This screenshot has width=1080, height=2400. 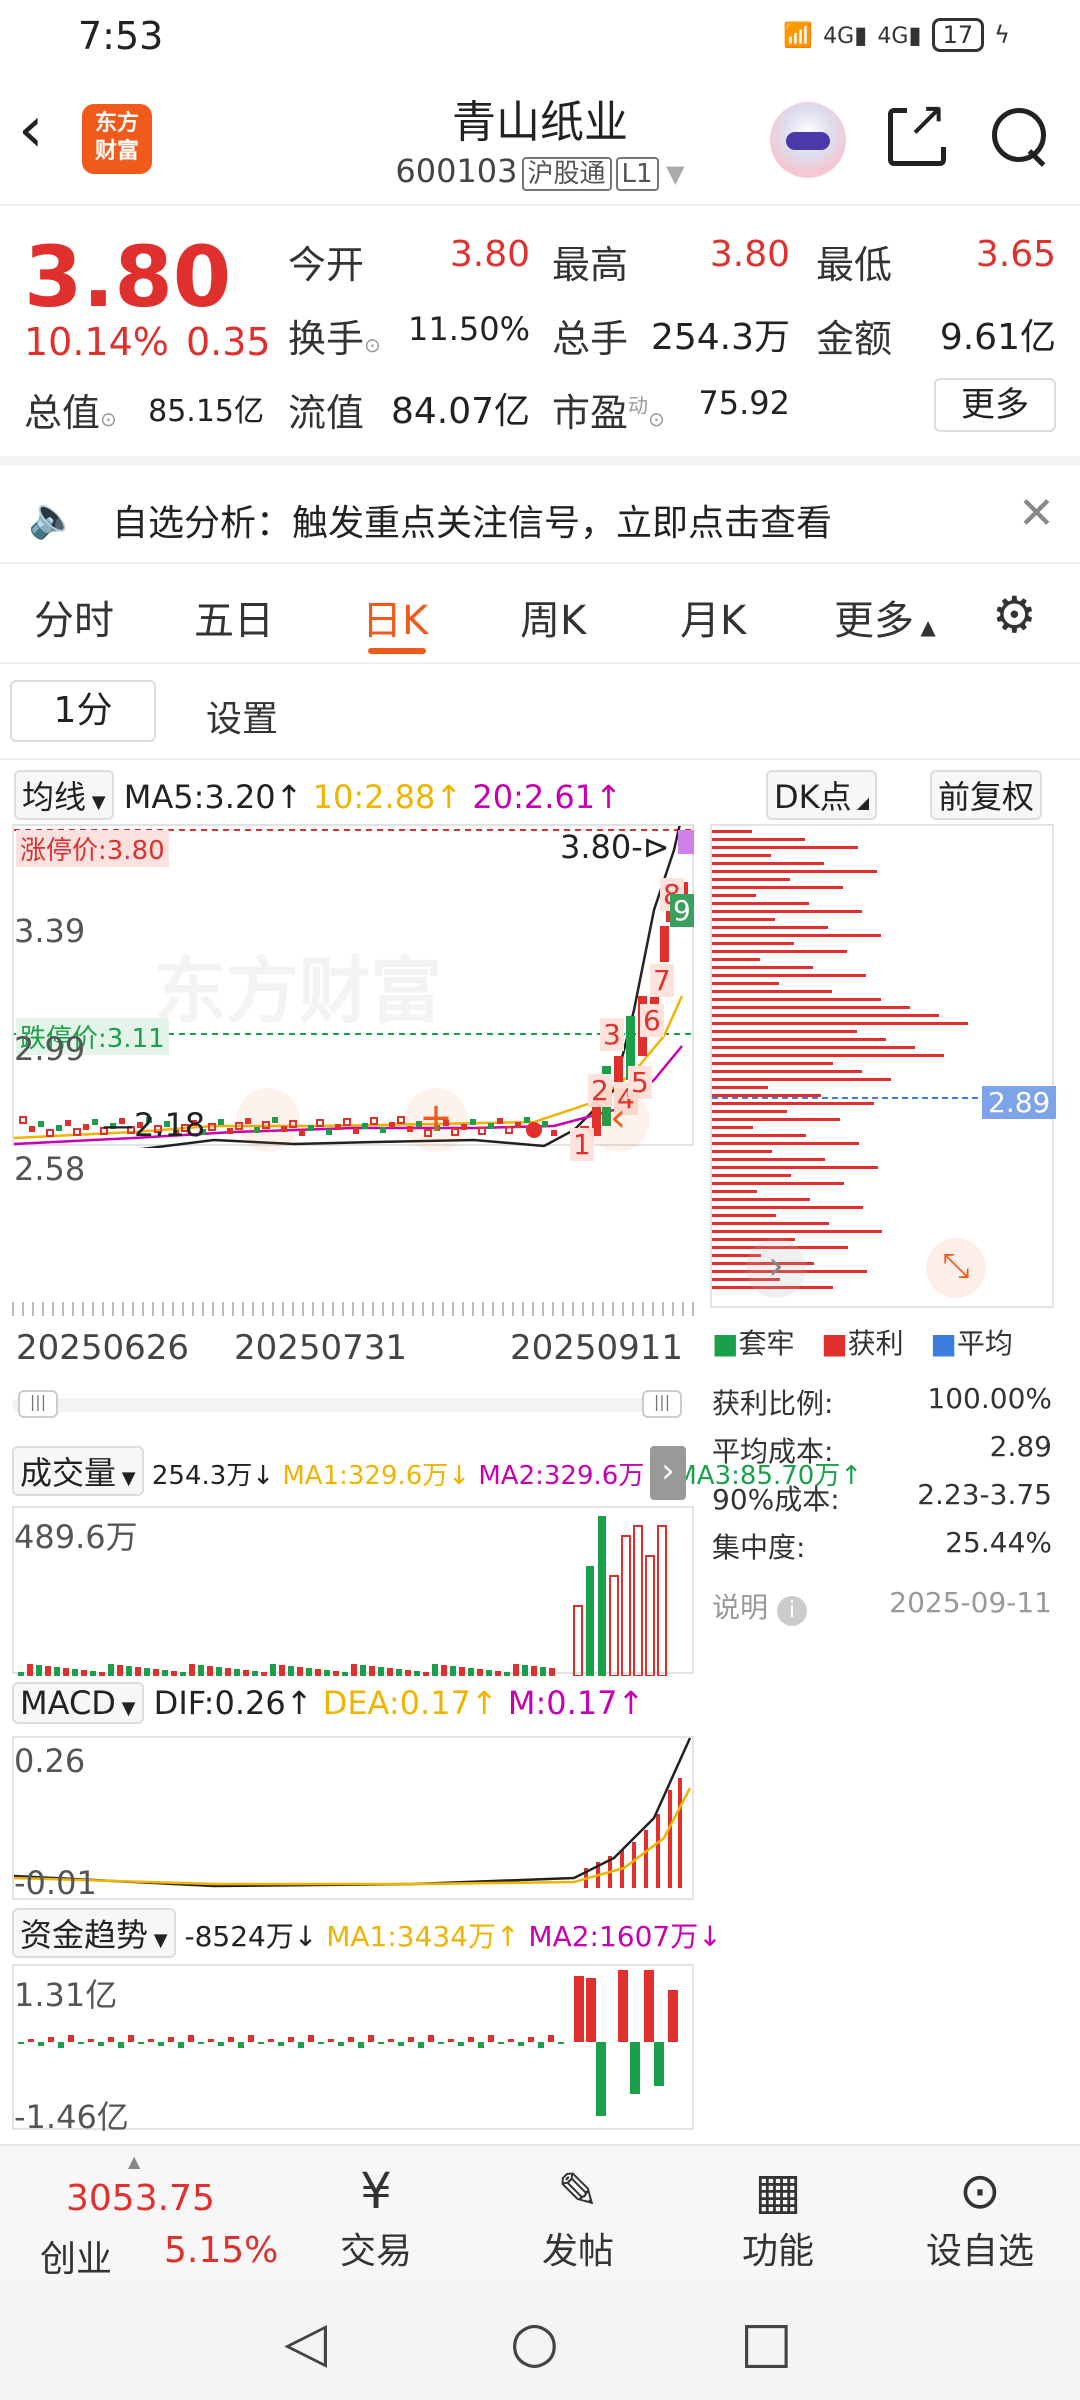 I want to click on x-date-2: 20250731, so click(x=321, y=1348).